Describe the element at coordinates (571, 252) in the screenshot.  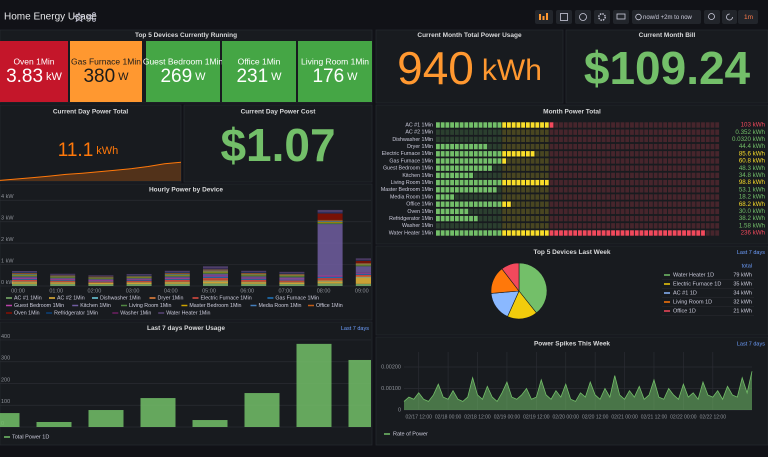
I see `panel-title: Top 5 Devices Last Week` at that location.